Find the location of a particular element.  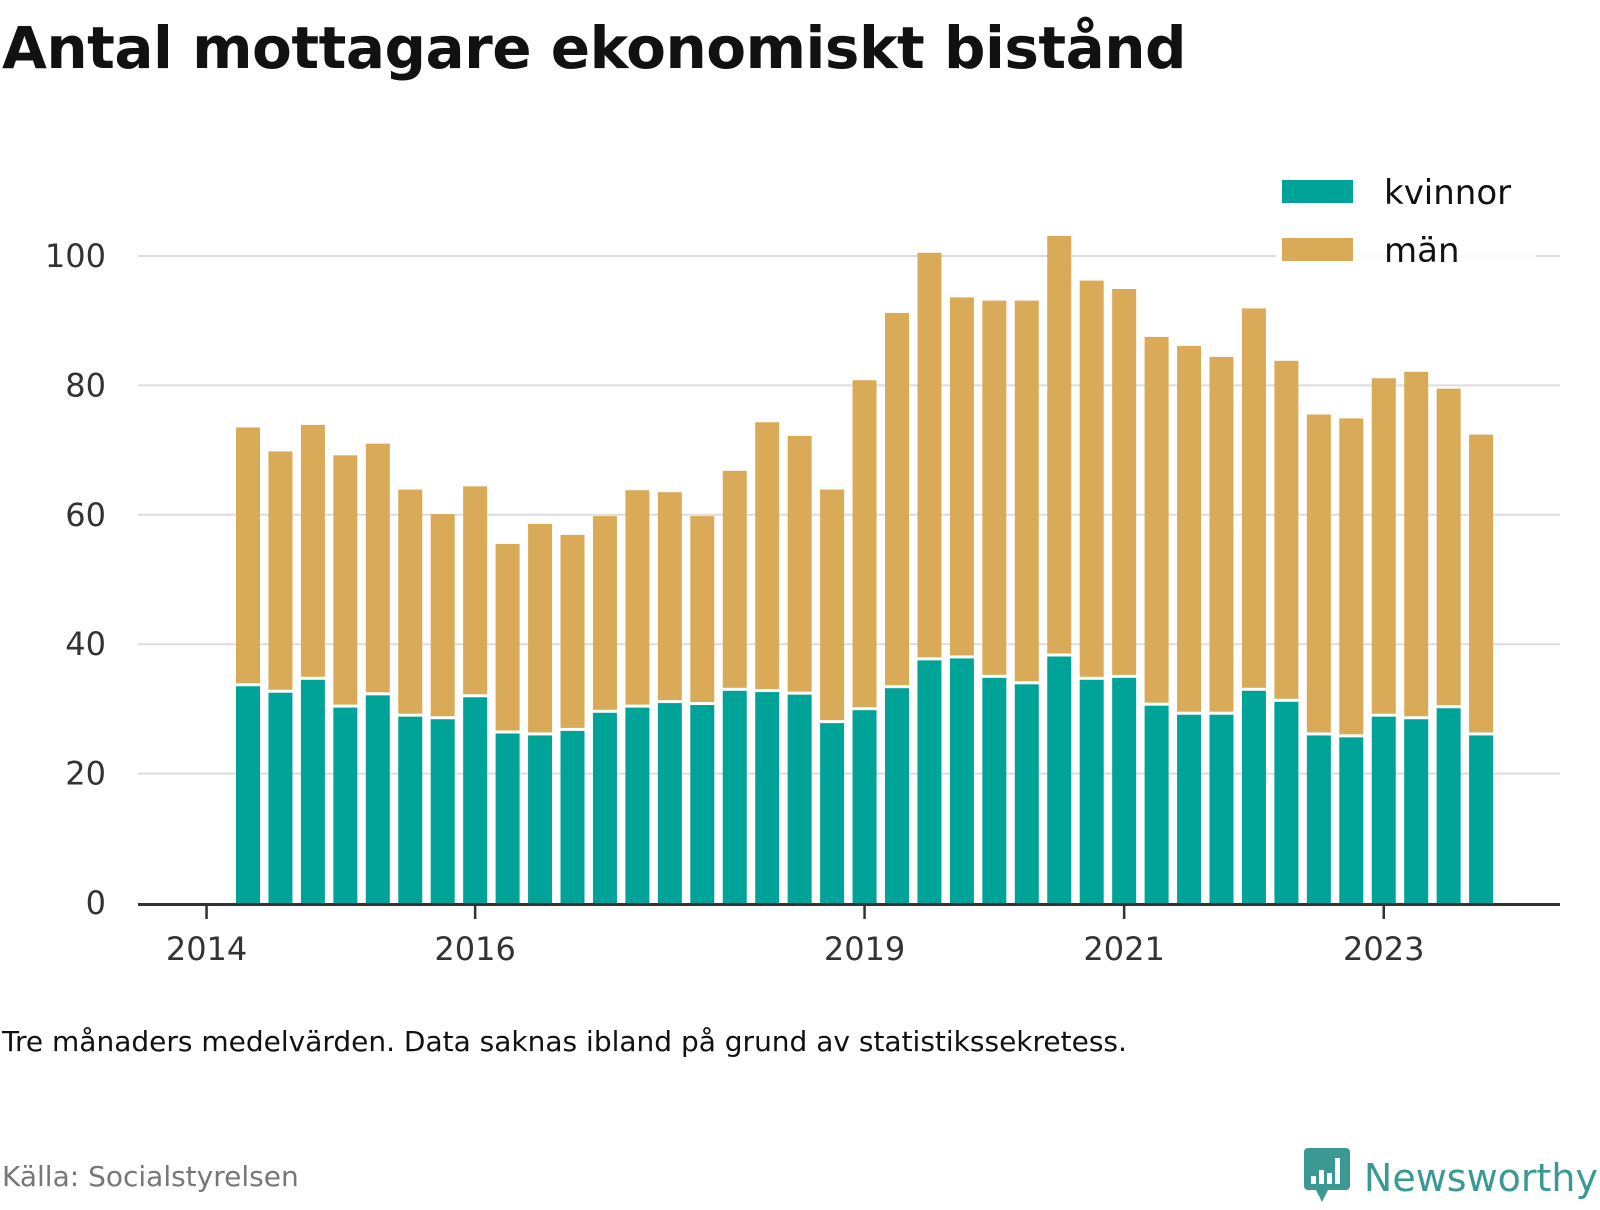

y-tick-label: 40 is located at coordinates (85, 644).